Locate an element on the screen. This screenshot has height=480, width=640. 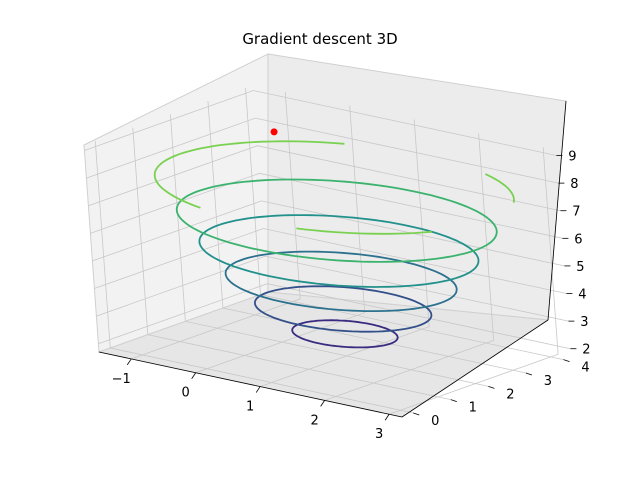
x-tick-label: −1 is located at coordinates (121, 379).